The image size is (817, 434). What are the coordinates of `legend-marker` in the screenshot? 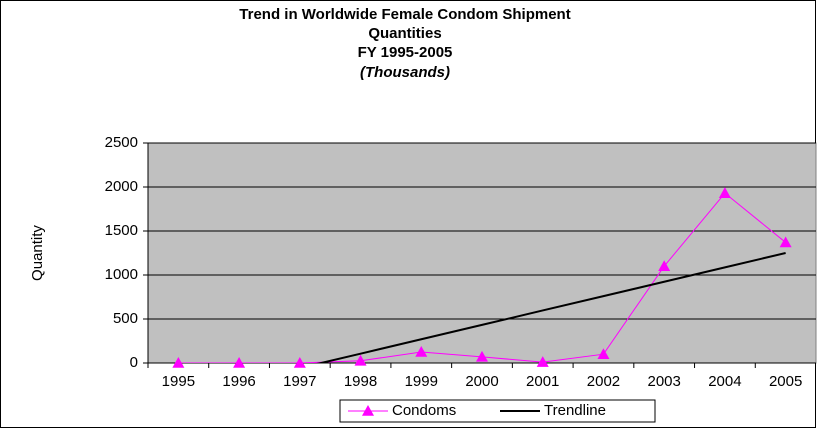 It's located at (368, 410).